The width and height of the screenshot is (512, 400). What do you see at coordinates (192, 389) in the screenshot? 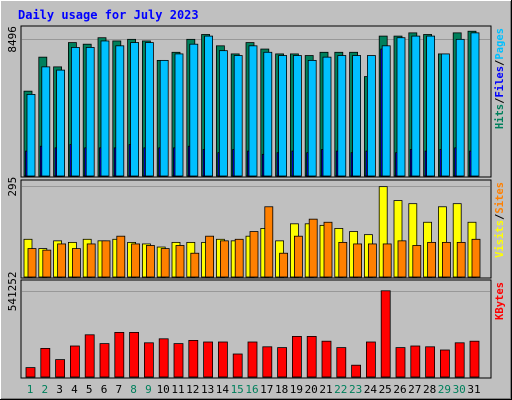
I see `x-tick-label: 12` at bounding box center [192, 389].